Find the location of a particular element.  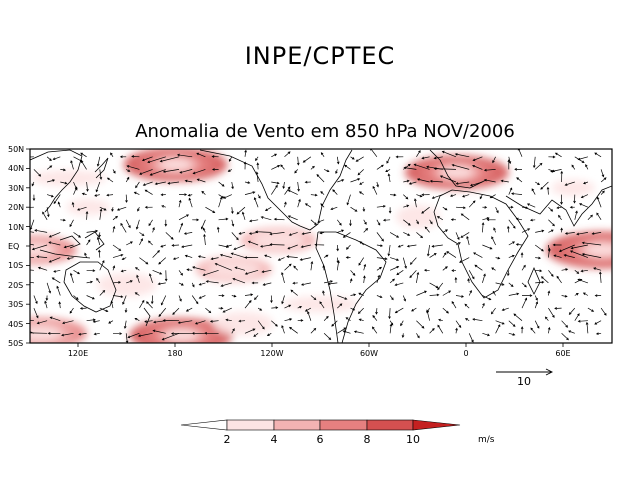

colorbar is located at coordinates (320, 425).